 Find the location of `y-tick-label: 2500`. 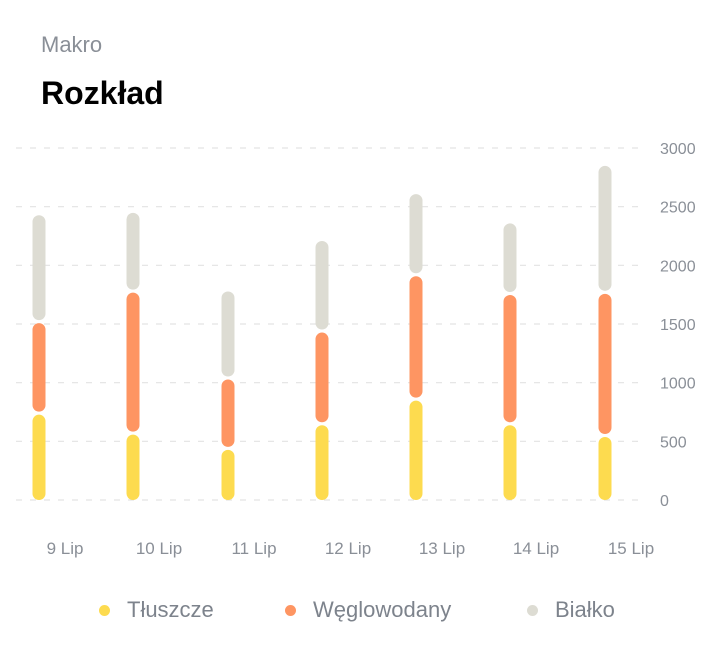

y-tick-label: 2500 is located at coordinates (678, 208).